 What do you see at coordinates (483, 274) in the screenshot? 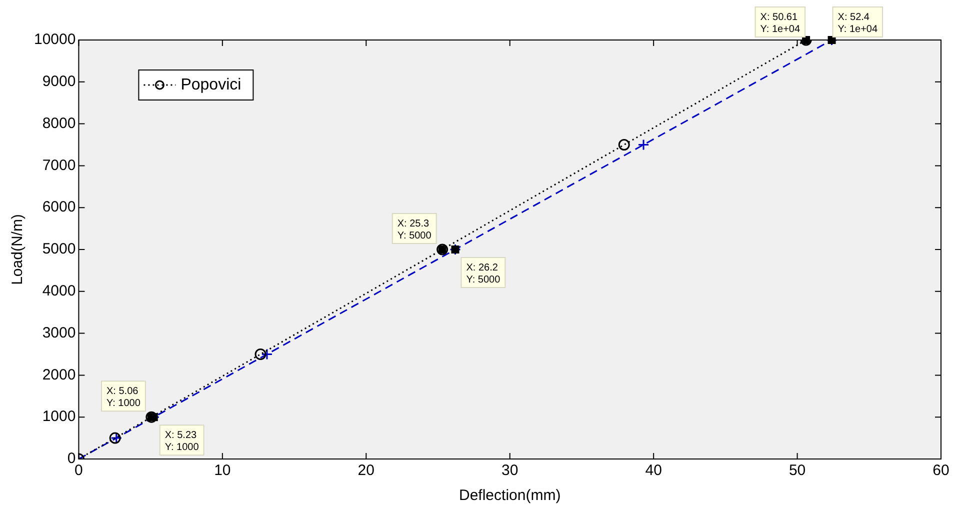
I see `annotation: X: 26.2 Y: 5000` at bounding box center [483, 274].